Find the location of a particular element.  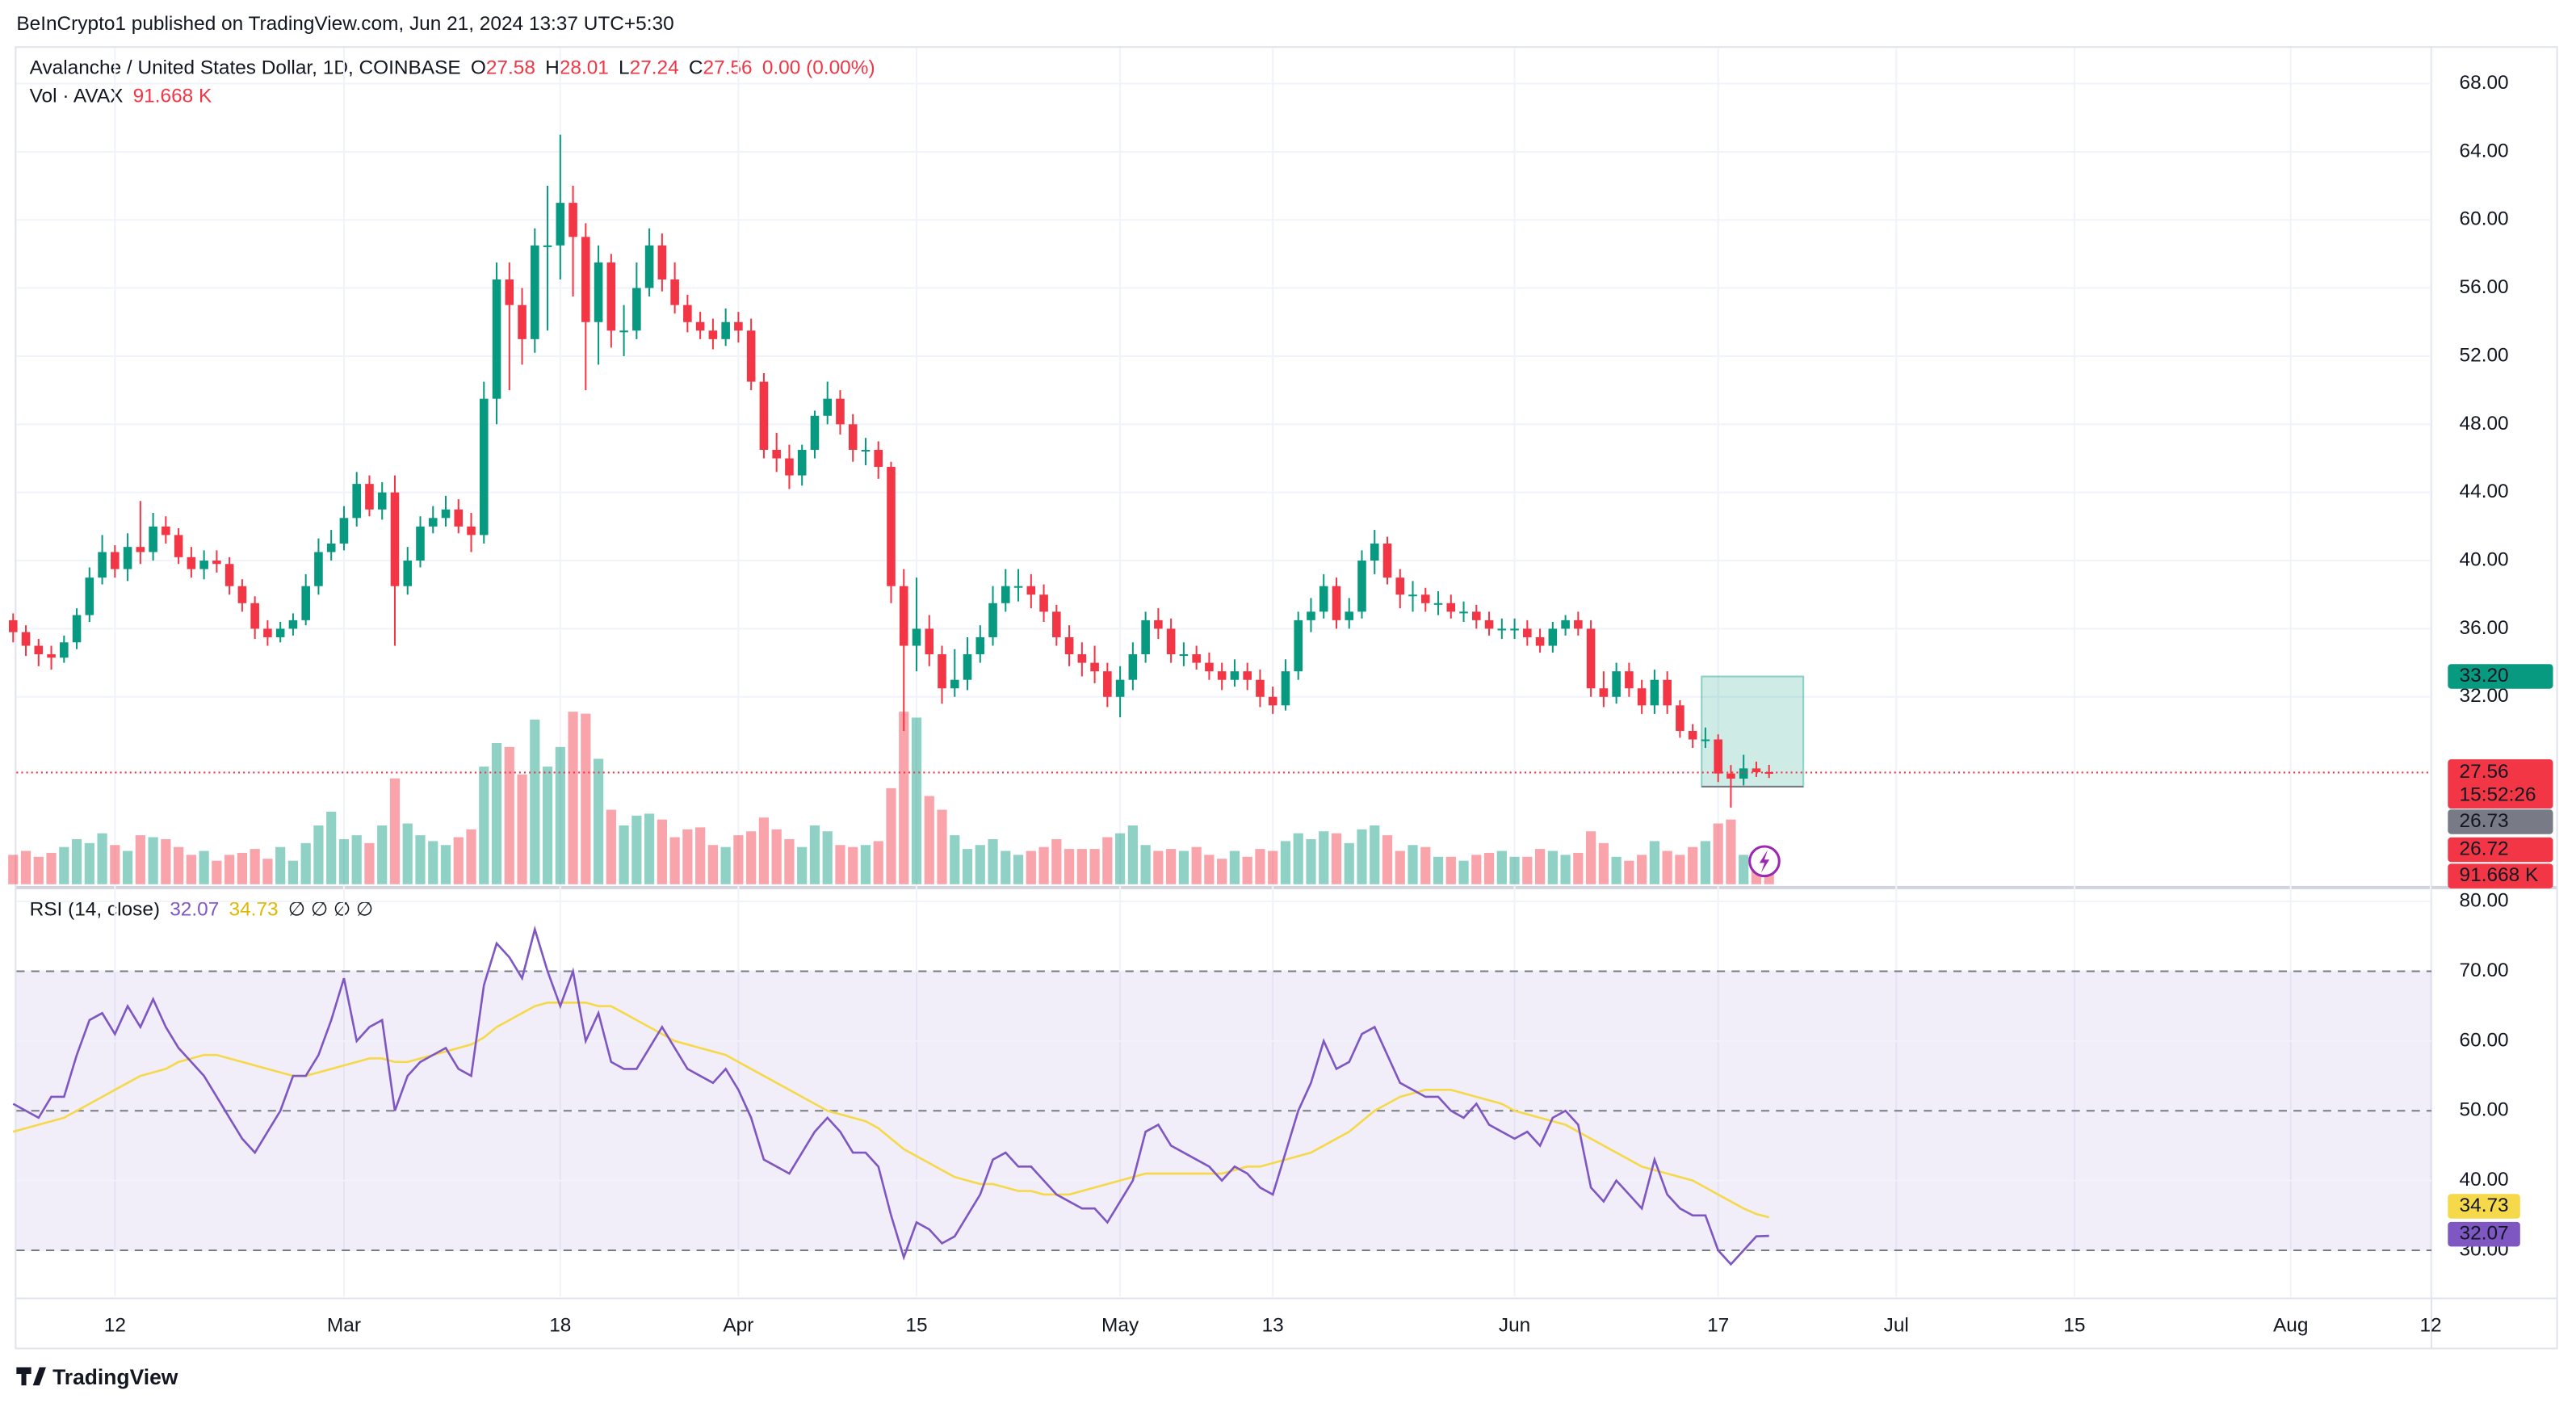

y-tick-label: 60.00 is located at coordinates (2484, 219).